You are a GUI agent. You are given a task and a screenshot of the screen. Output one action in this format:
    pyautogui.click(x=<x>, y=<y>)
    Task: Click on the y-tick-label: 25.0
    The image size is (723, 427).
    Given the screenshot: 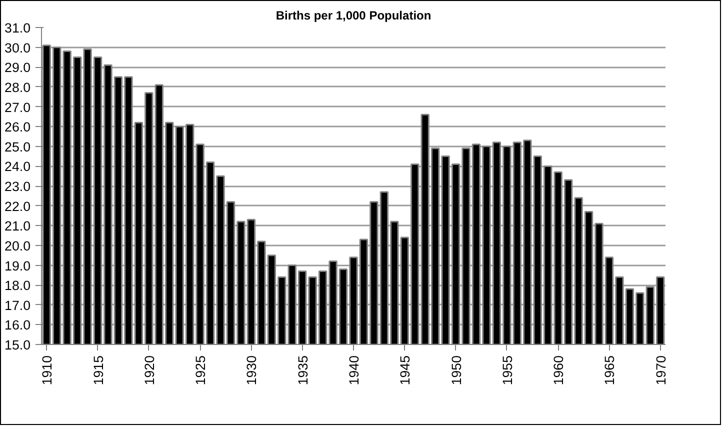 What is the action you would take?
    pyautogui.click(x=17, y=146)
    